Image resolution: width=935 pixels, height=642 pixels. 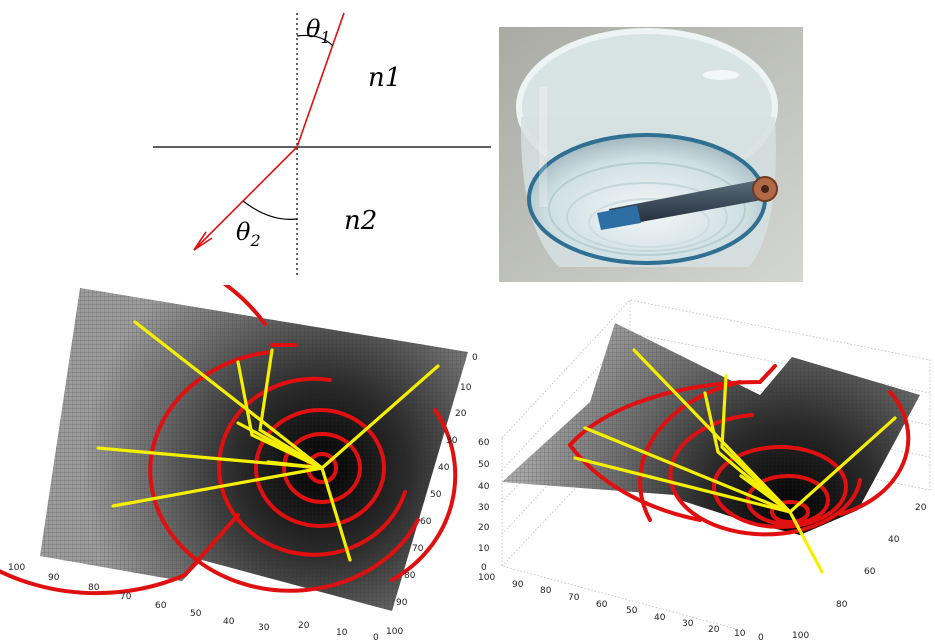 What do you see at coordinates (452, 441) in the screenshot?
I see `y-tick-label: 30` at bounding box center [452, 441].